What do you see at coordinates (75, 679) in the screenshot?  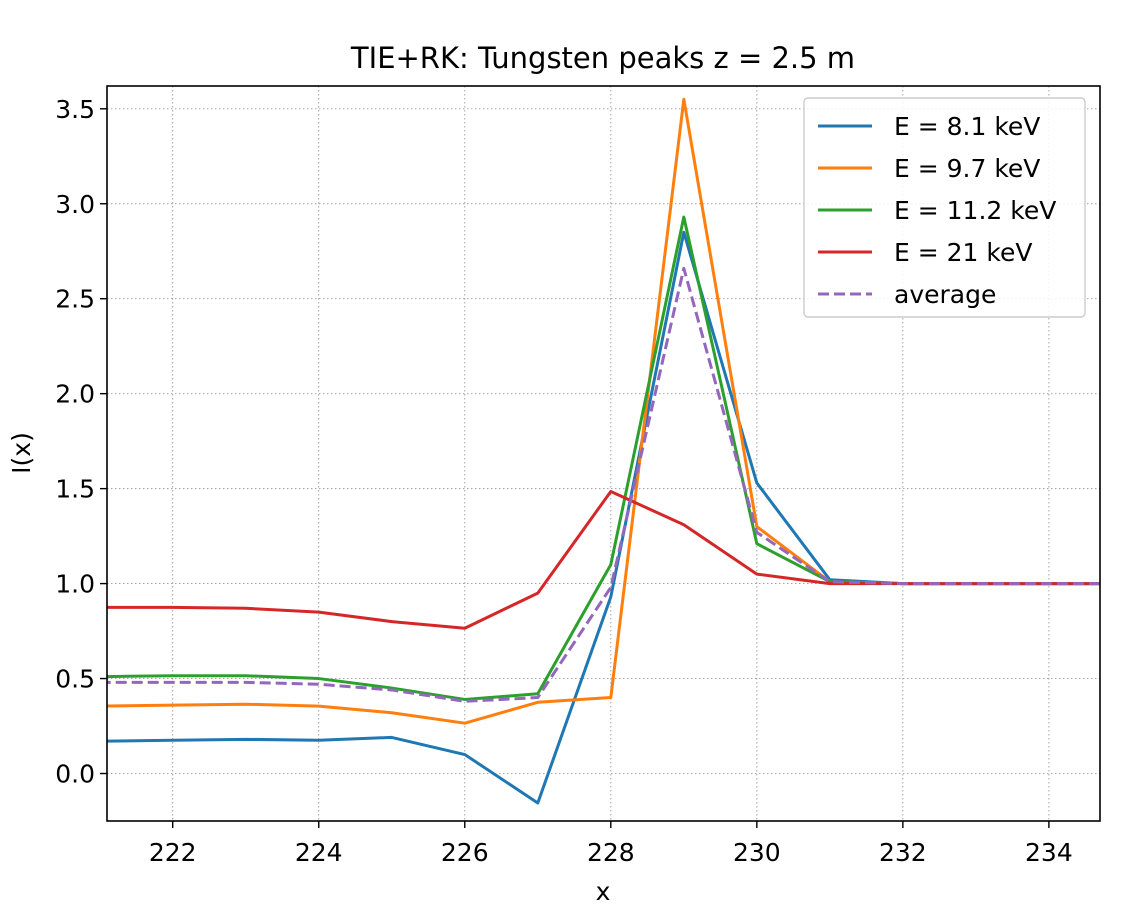 I see `y-tick-label: 0.5` at bounding box center [75, 679].